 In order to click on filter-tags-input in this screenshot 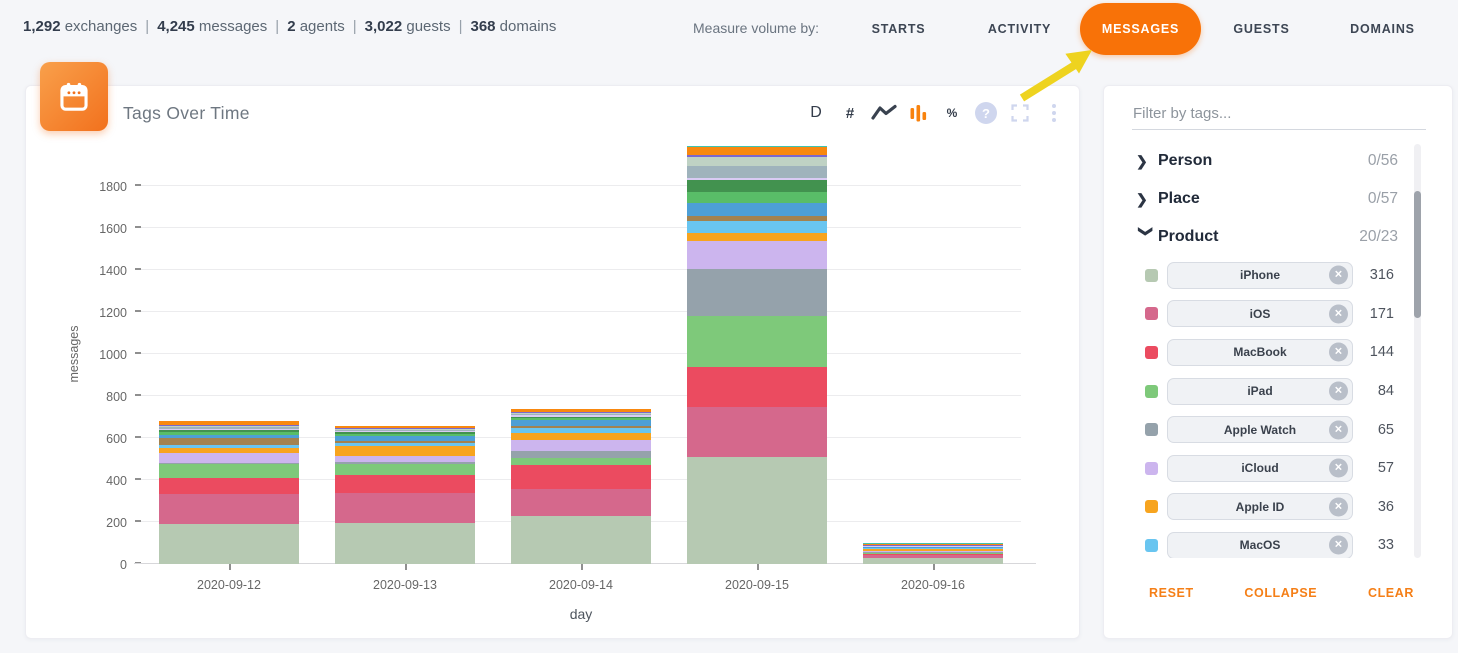, I will do `click(1279, 115)`.